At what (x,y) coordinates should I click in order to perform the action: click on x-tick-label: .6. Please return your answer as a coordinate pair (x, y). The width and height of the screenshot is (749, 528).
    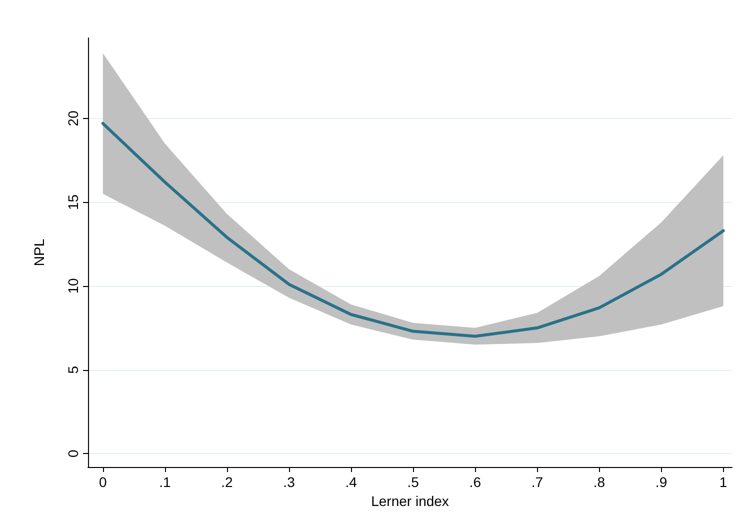
    Looking at the image, I should click on (475, 482).